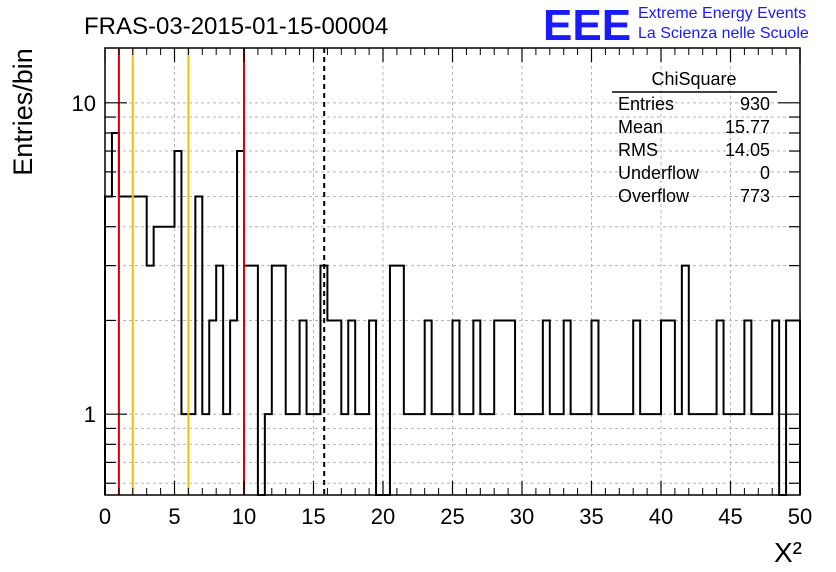 The image size is (836, 572). Describe the element at coordinates (105, 516) in the screenshot. I see `x-tick-label: 0` at that location.